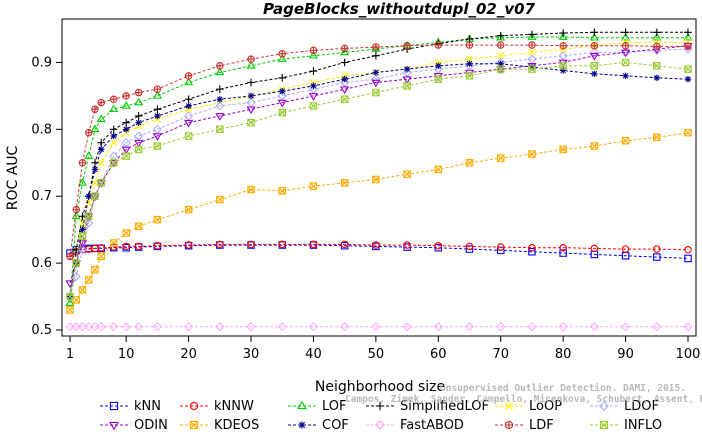  Describe the element at coordinates (41, 129) in the screenshot. I see `y-tick-label: 0.8` at that location.